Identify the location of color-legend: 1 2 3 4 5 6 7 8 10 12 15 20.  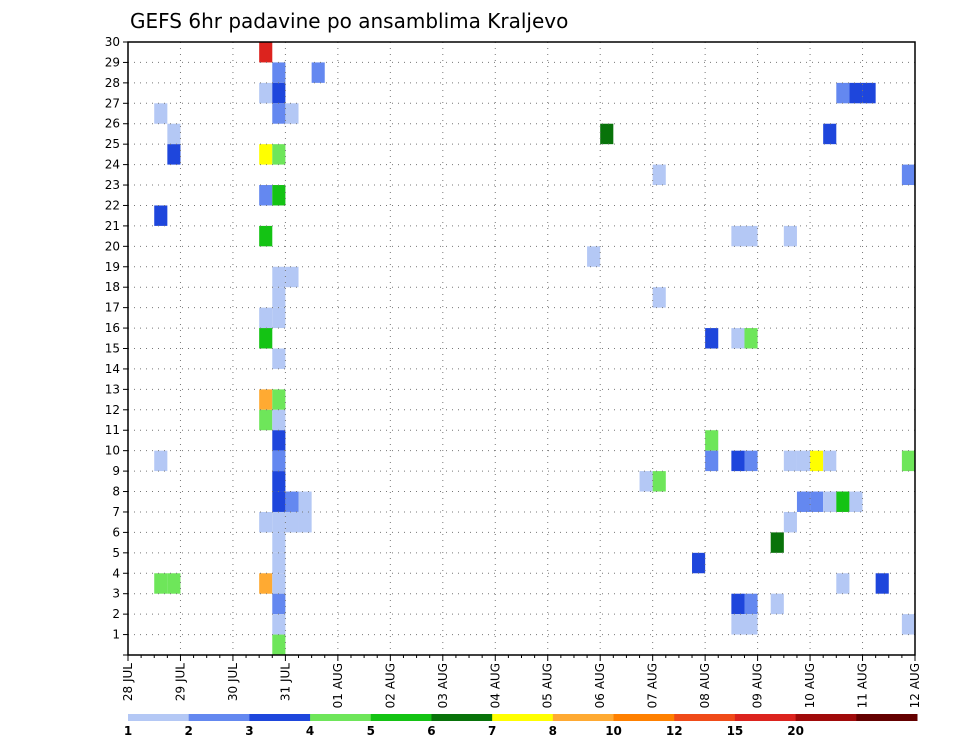
(521, 726).